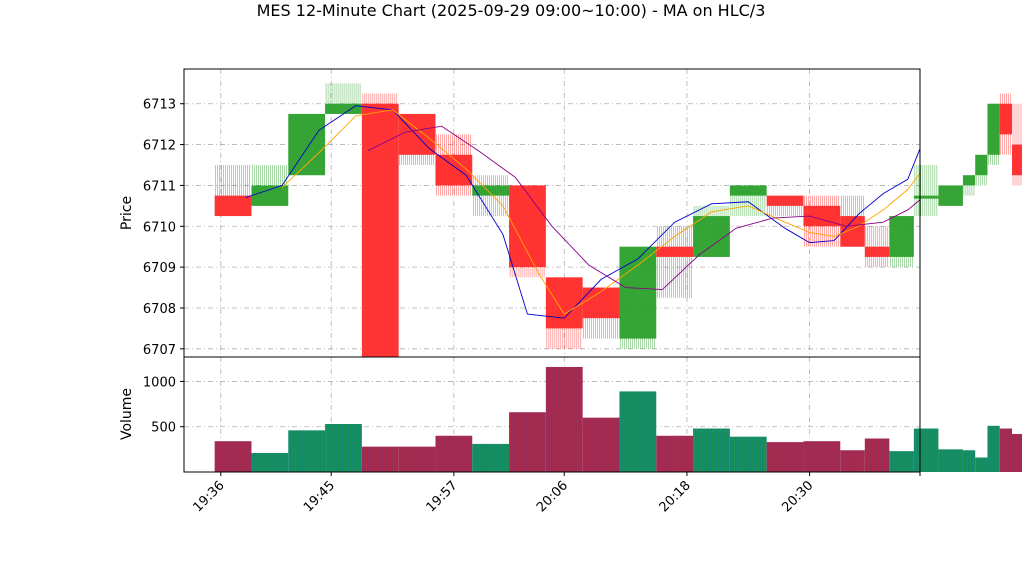  Describe the element at coordinates (442, 496) in the screenshot. I see `xtick-label: 19:57` at that location.